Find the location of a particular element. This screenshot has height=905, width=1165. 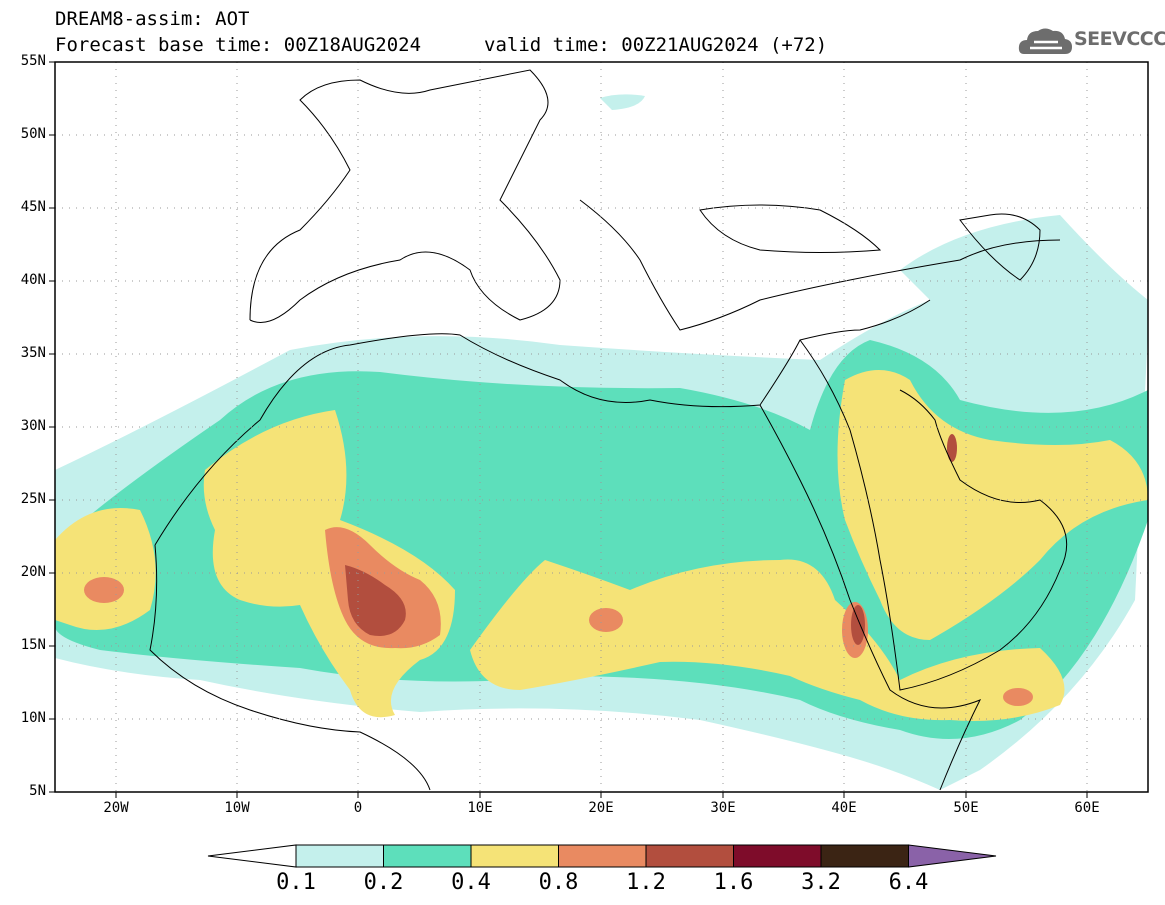

red-sea-coast-west is located at coordinates (870, 597).